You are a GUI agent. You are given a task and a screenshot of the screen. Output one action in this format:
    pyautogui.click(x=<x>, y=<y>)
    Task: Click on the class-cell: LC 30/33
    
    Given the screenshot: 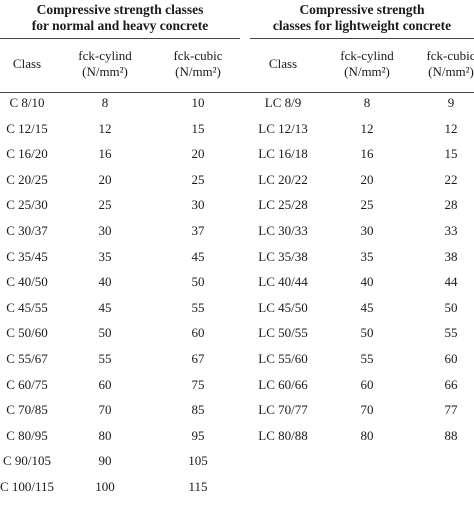 What is the action you would take?
    pyautogui.click(x=283, y=230)
    